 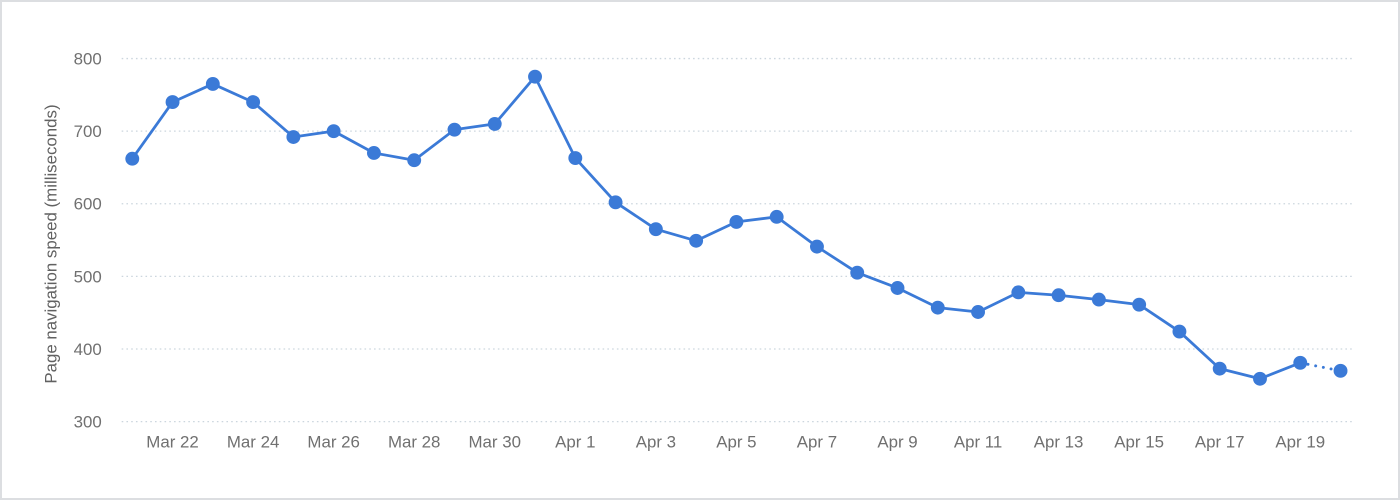 I want to click on x-tick-label: Mar 22, so click(x=172, y=441).